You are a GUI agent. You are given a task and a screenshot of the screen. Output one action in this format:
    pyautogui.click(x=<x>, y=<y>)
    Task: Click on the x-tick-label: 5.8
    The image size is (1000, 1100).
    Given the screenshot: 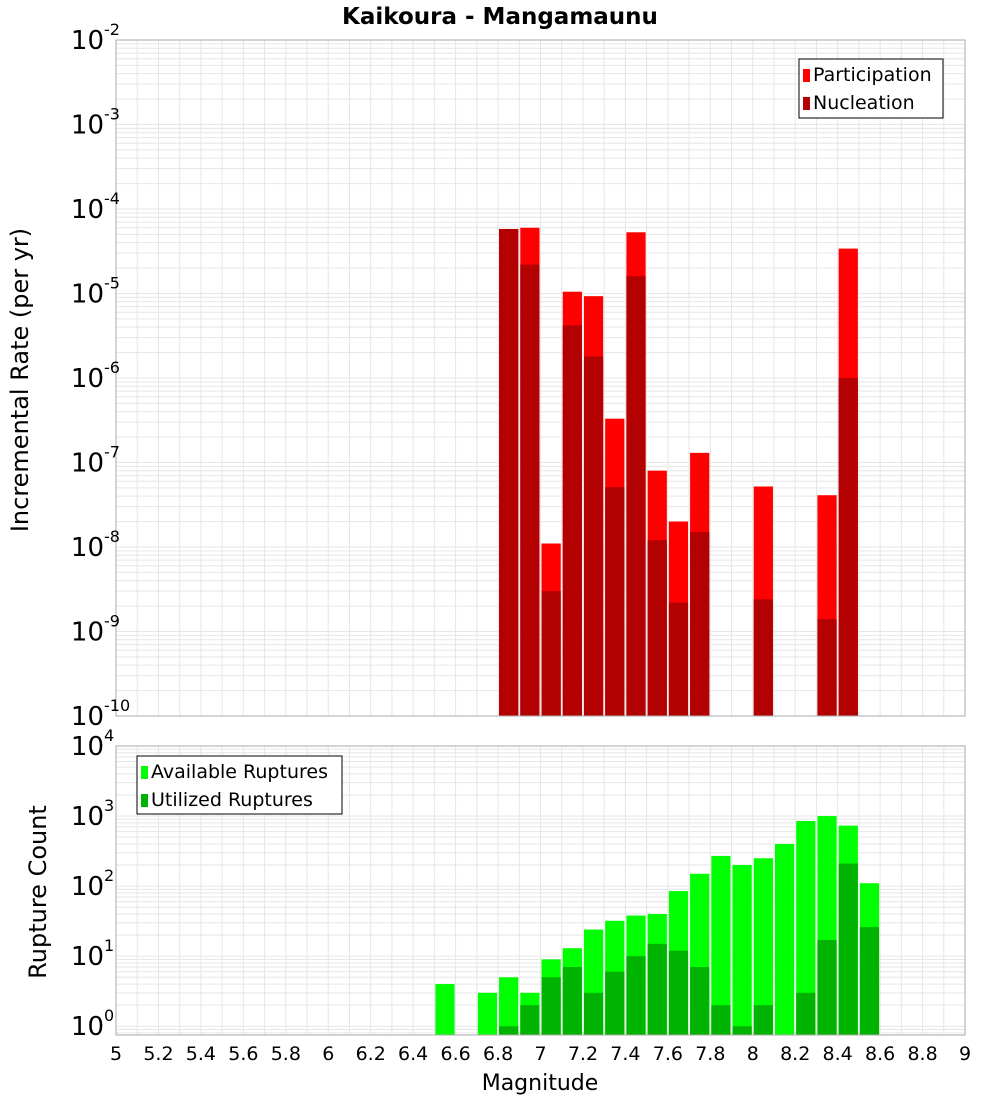 What is the action you would take?
    pyautogui.click(x=286, y=1054)
    